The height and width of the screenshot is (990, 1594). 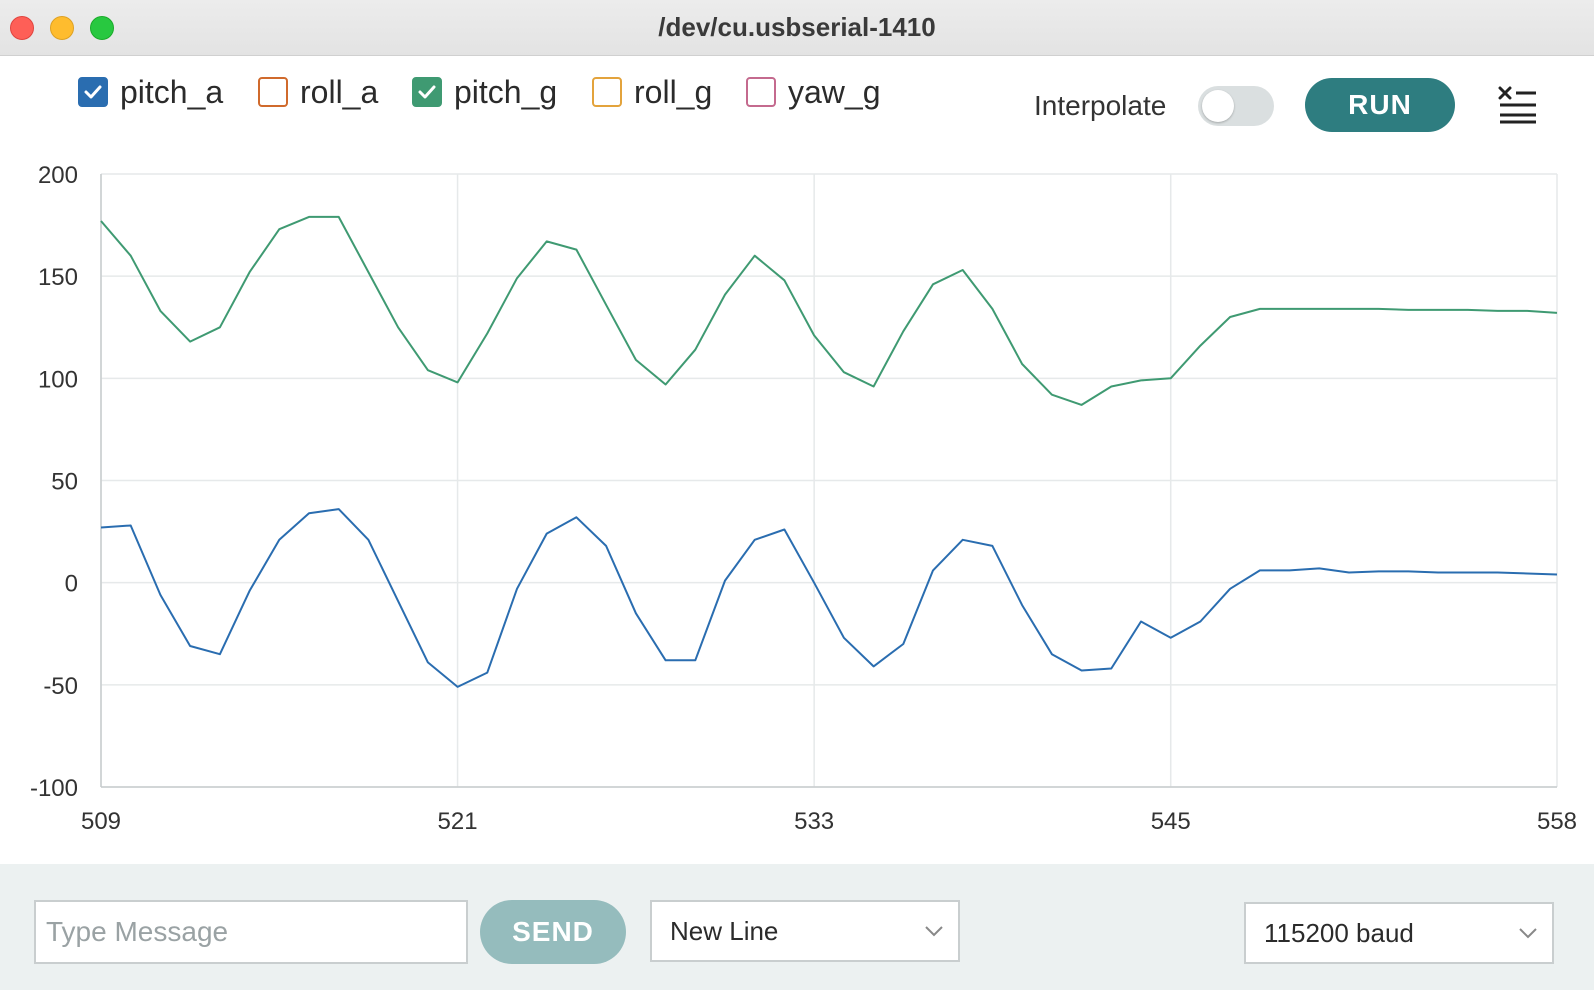 I want to click on run-button: RUN, so click(x=1380, y=105).